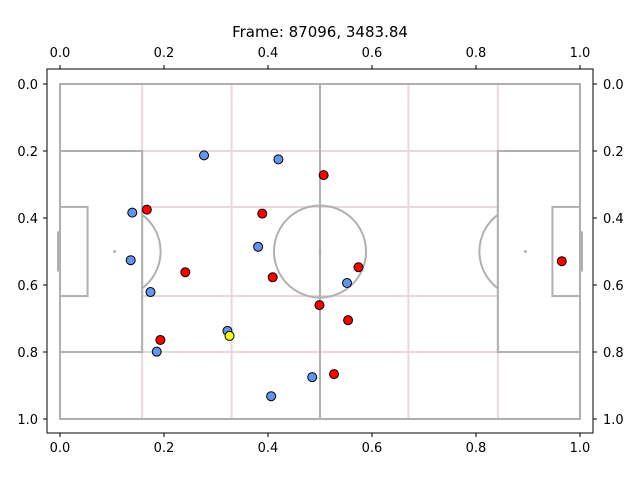  I want to click on penalty-spot-right, so click(525, 251).